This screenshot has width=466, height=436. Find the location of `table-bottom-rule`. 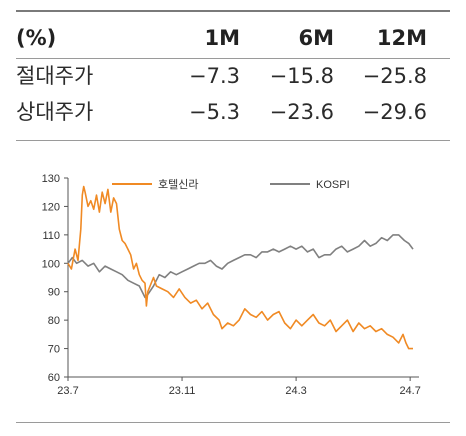

table-bottom-rule is located at coordinates (233, 140).